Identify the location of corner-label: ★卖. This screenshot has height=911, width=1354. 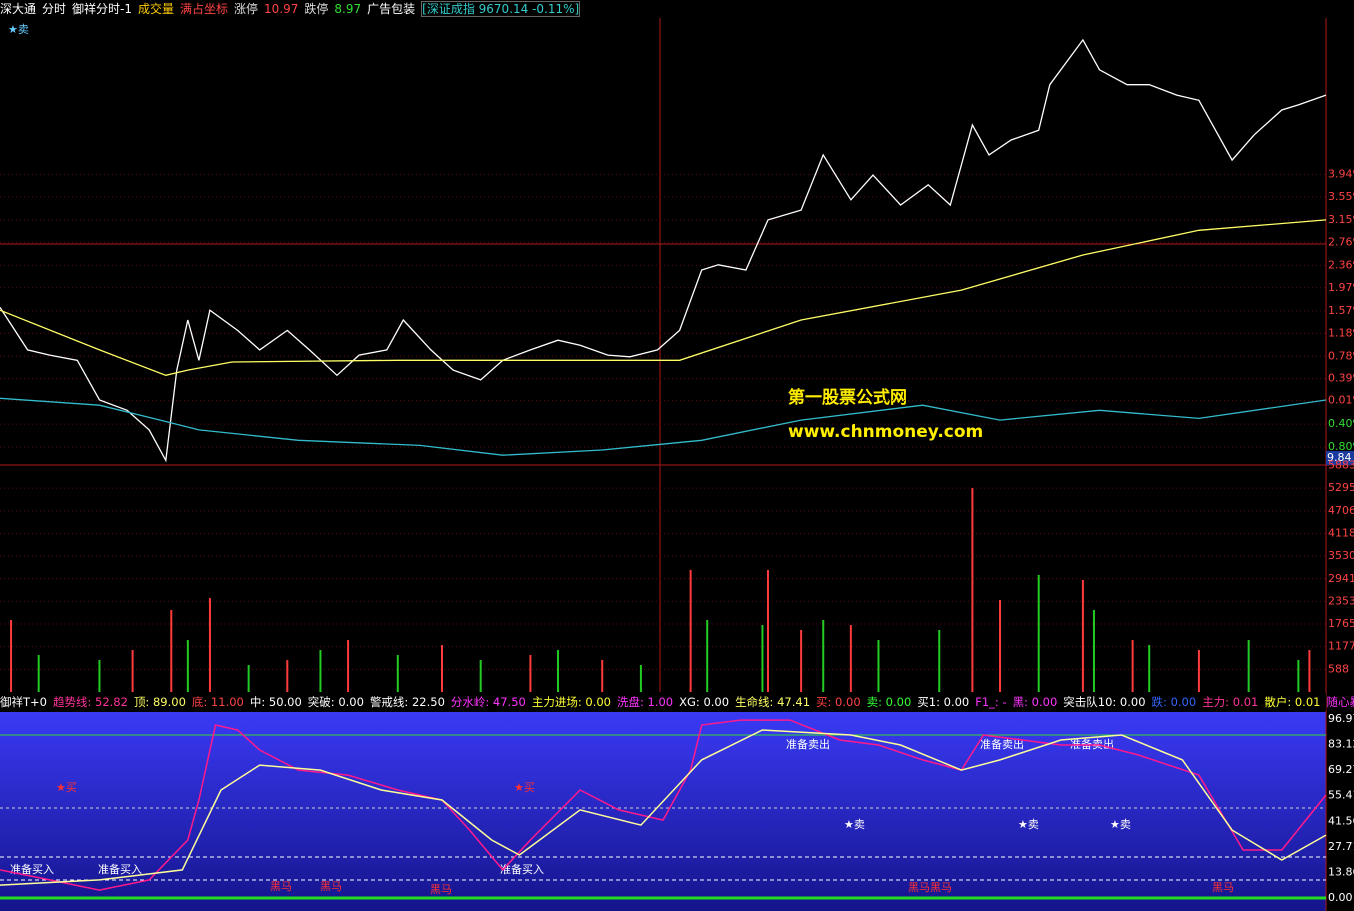
(18, 29).